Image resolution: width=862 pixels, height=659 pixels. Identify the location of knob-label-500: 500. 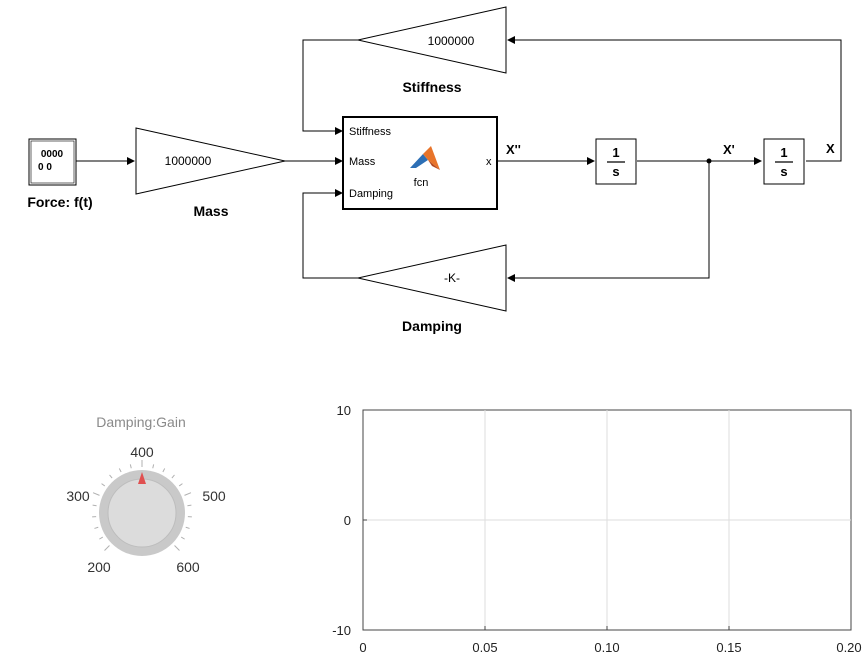
(214, 496).